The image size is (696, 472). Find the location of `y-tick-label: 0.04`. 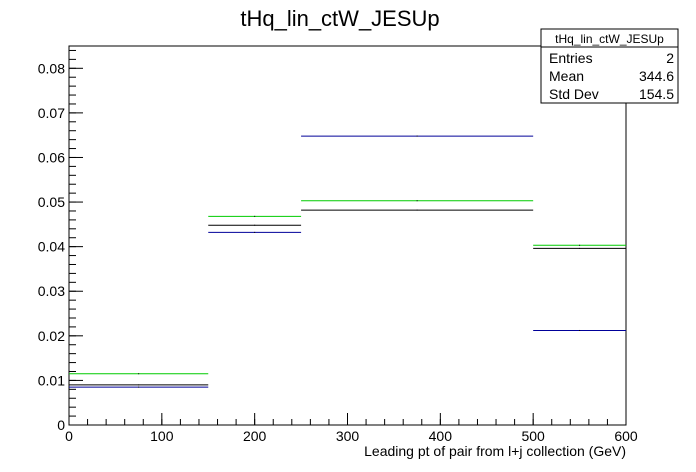

y-tick-label: 0.04 is located at coordinates (51, 247).